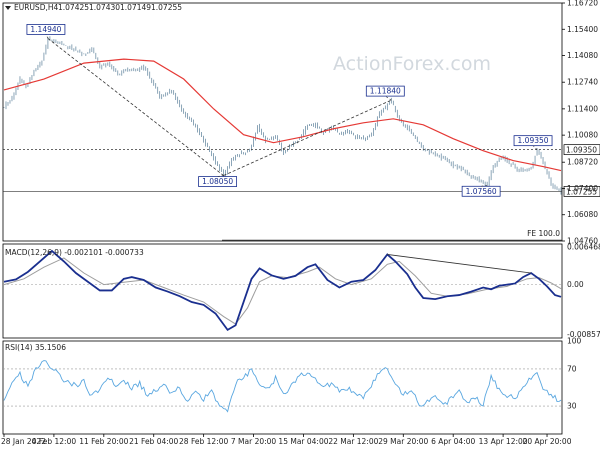  Describe the element at coordinates (74, 252) in the screenshot. I see `macd-title: MACD(12,26,9) -0.002101 -0.000733` at that location.